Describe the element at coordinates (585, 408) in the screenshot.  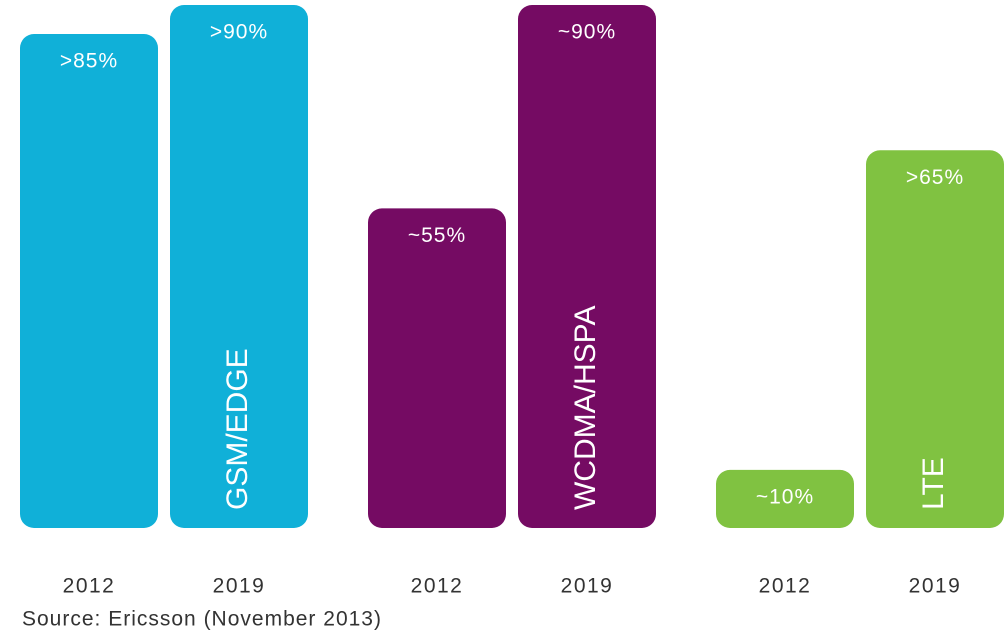
I see `series-name: WCDMA/HSPA` at that location.